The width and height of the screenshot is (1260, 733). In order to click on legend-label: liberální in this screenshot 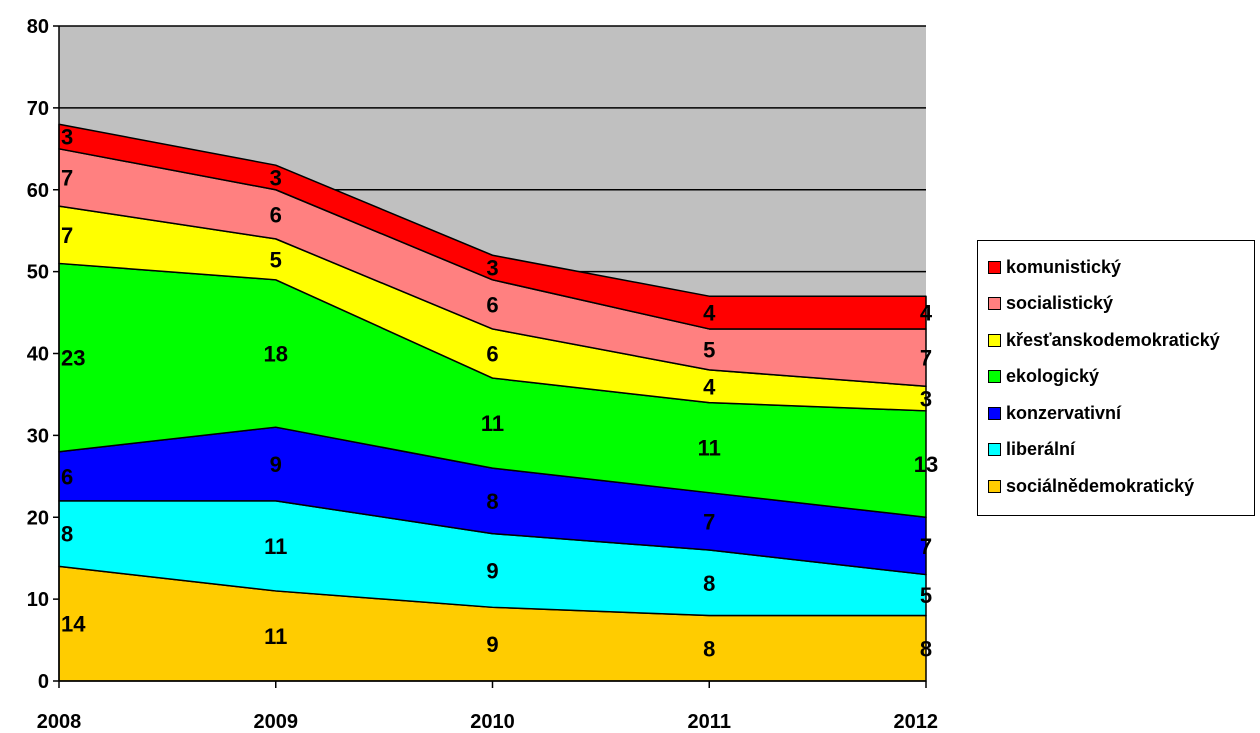, I will do `click(1041, 449)`.